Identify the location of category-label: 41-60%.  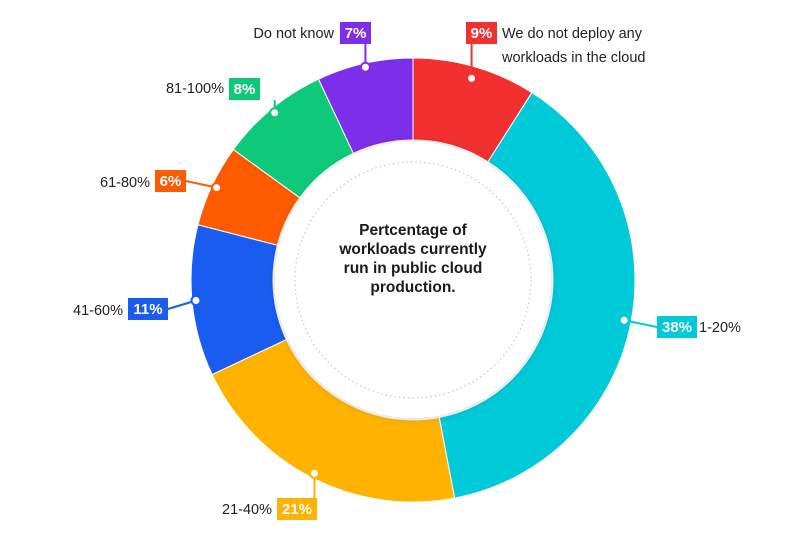
(98, 311).